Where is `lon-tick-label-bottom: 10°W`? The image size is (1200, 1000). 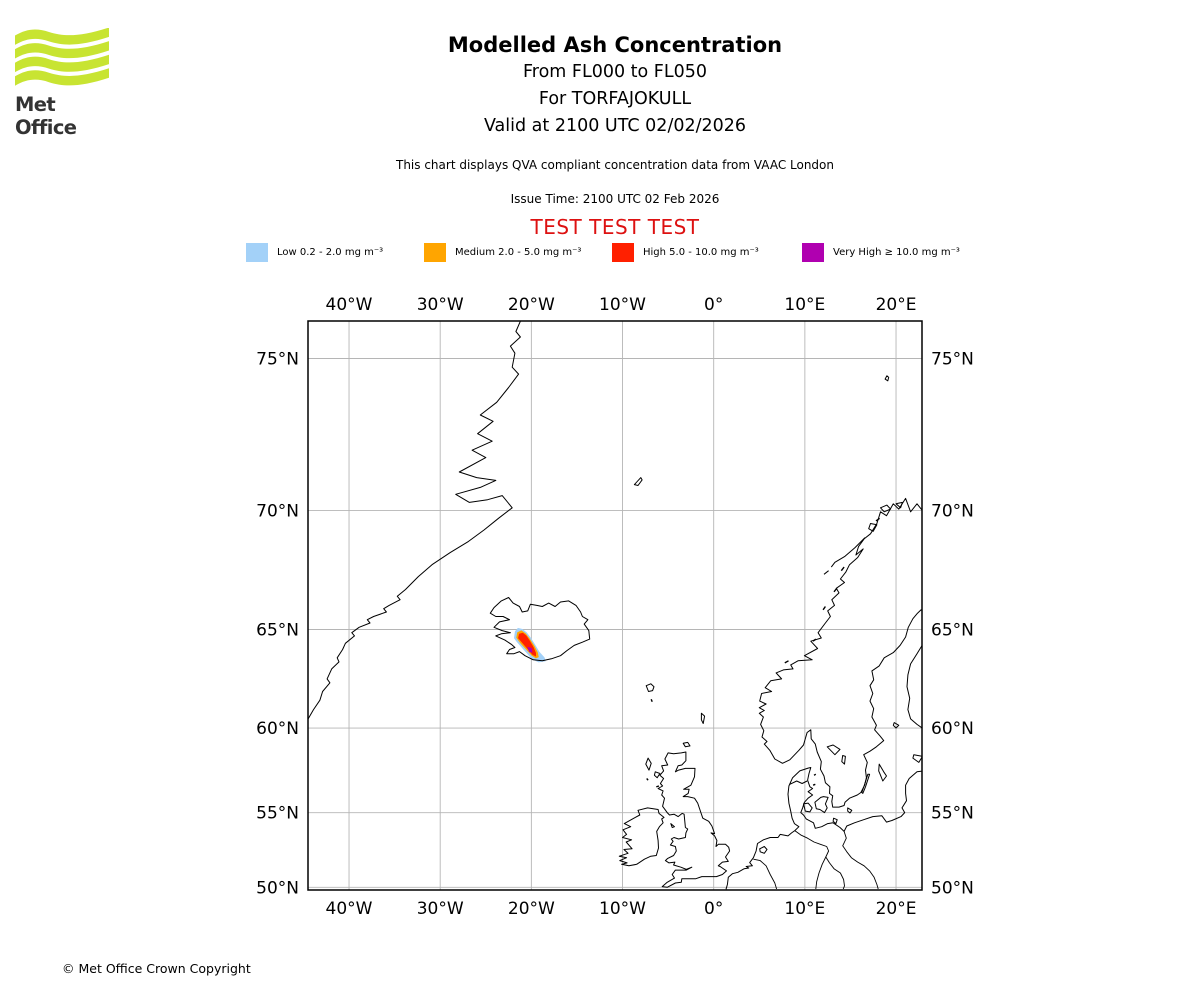 lon-tick-label-bottom: 10°W is located at coordinates (622, 909).